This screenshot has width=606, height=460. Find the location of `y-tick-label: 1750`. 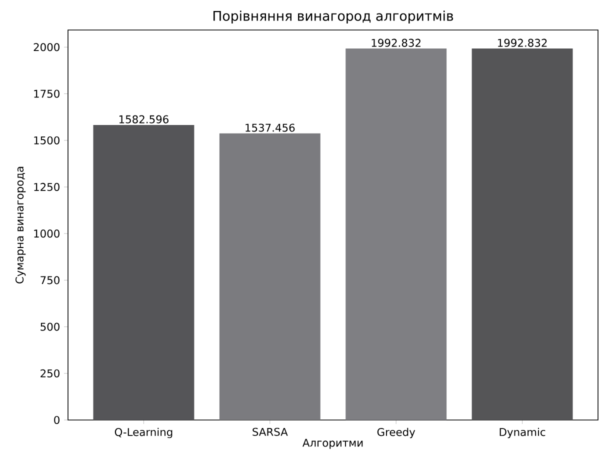

y-tick-label: 1750 is located at coordinates (47, 94).